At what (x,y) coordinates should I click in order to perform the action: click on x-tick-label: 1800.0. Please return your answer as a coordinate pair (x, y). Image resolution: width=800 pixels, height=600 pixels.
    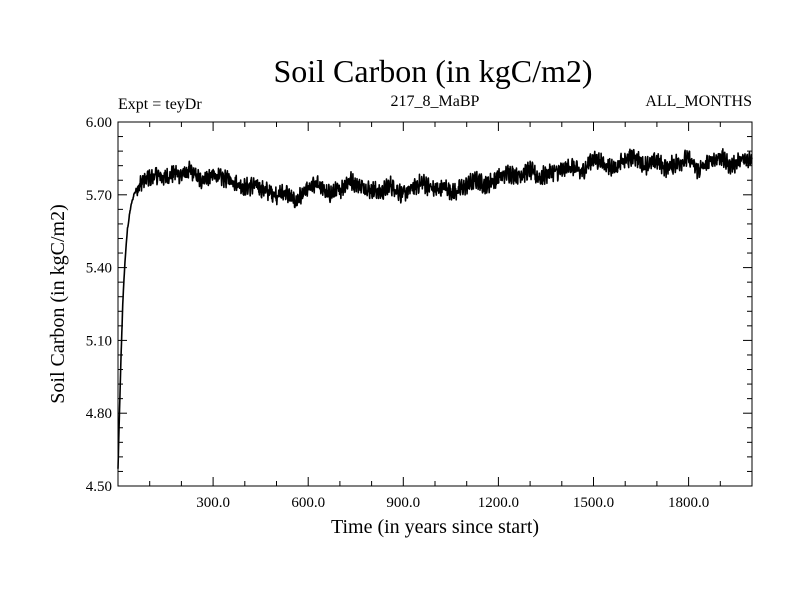
    Looking at the image, I should click on (688, 503).